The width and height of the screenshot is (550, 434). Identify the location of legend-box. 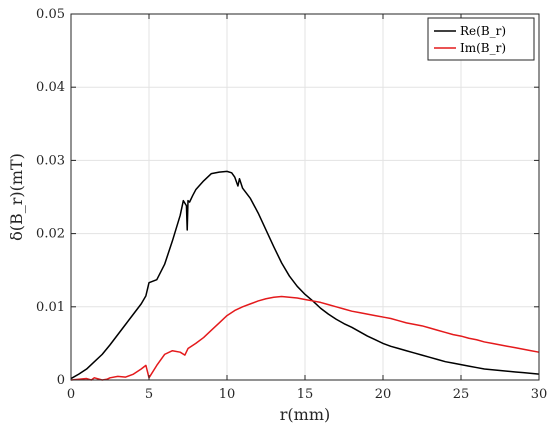
(481, 39).